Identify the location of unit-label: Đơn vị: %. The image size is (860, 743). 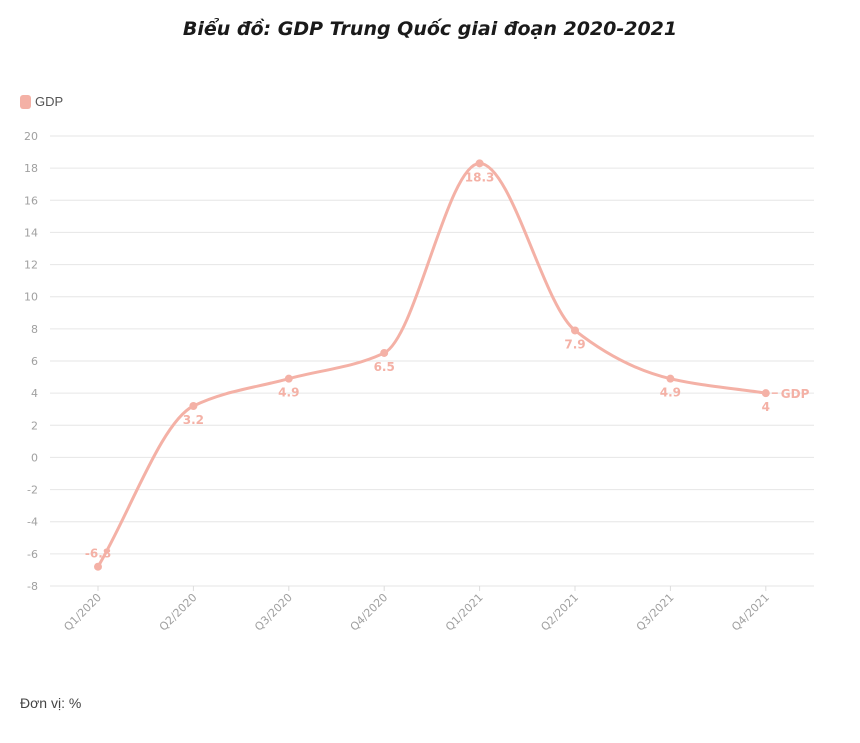
(51, 703).